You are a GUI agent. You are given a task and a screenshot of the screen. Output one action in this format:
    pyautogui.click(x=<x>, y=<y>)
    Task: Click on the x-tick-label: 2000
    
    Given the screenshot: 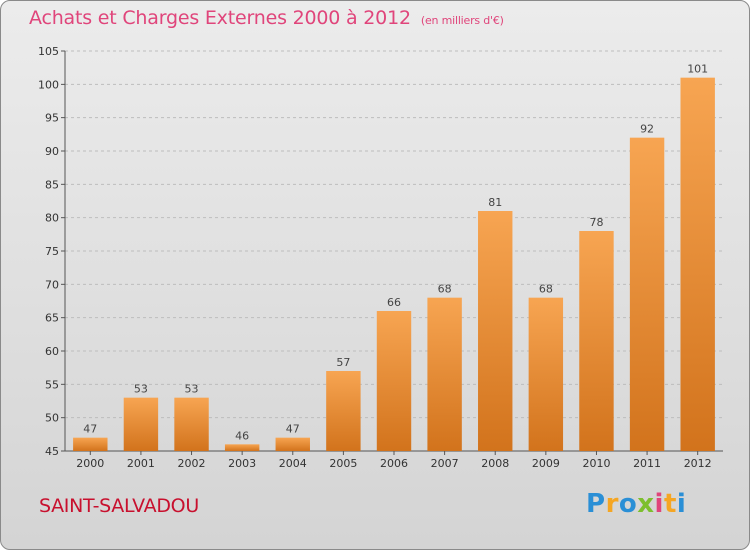 What is the action you would take?
    pyautogui.click(x=90, y=463)
    